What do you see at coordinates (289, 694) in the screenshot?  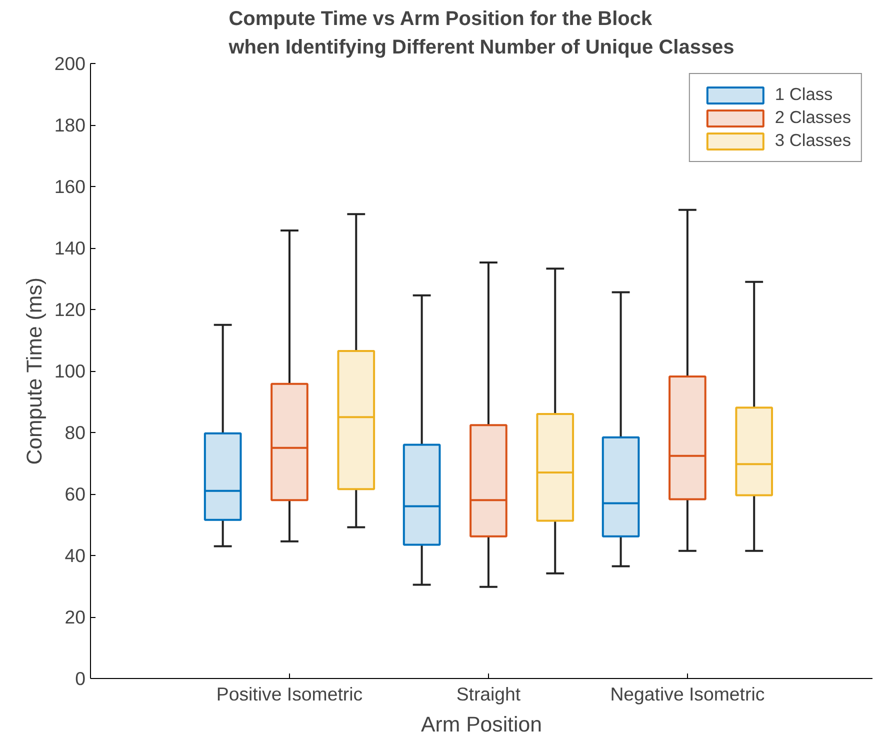 I see `x-tick-label: Positive Isometric` at bounding box center [289, 694].